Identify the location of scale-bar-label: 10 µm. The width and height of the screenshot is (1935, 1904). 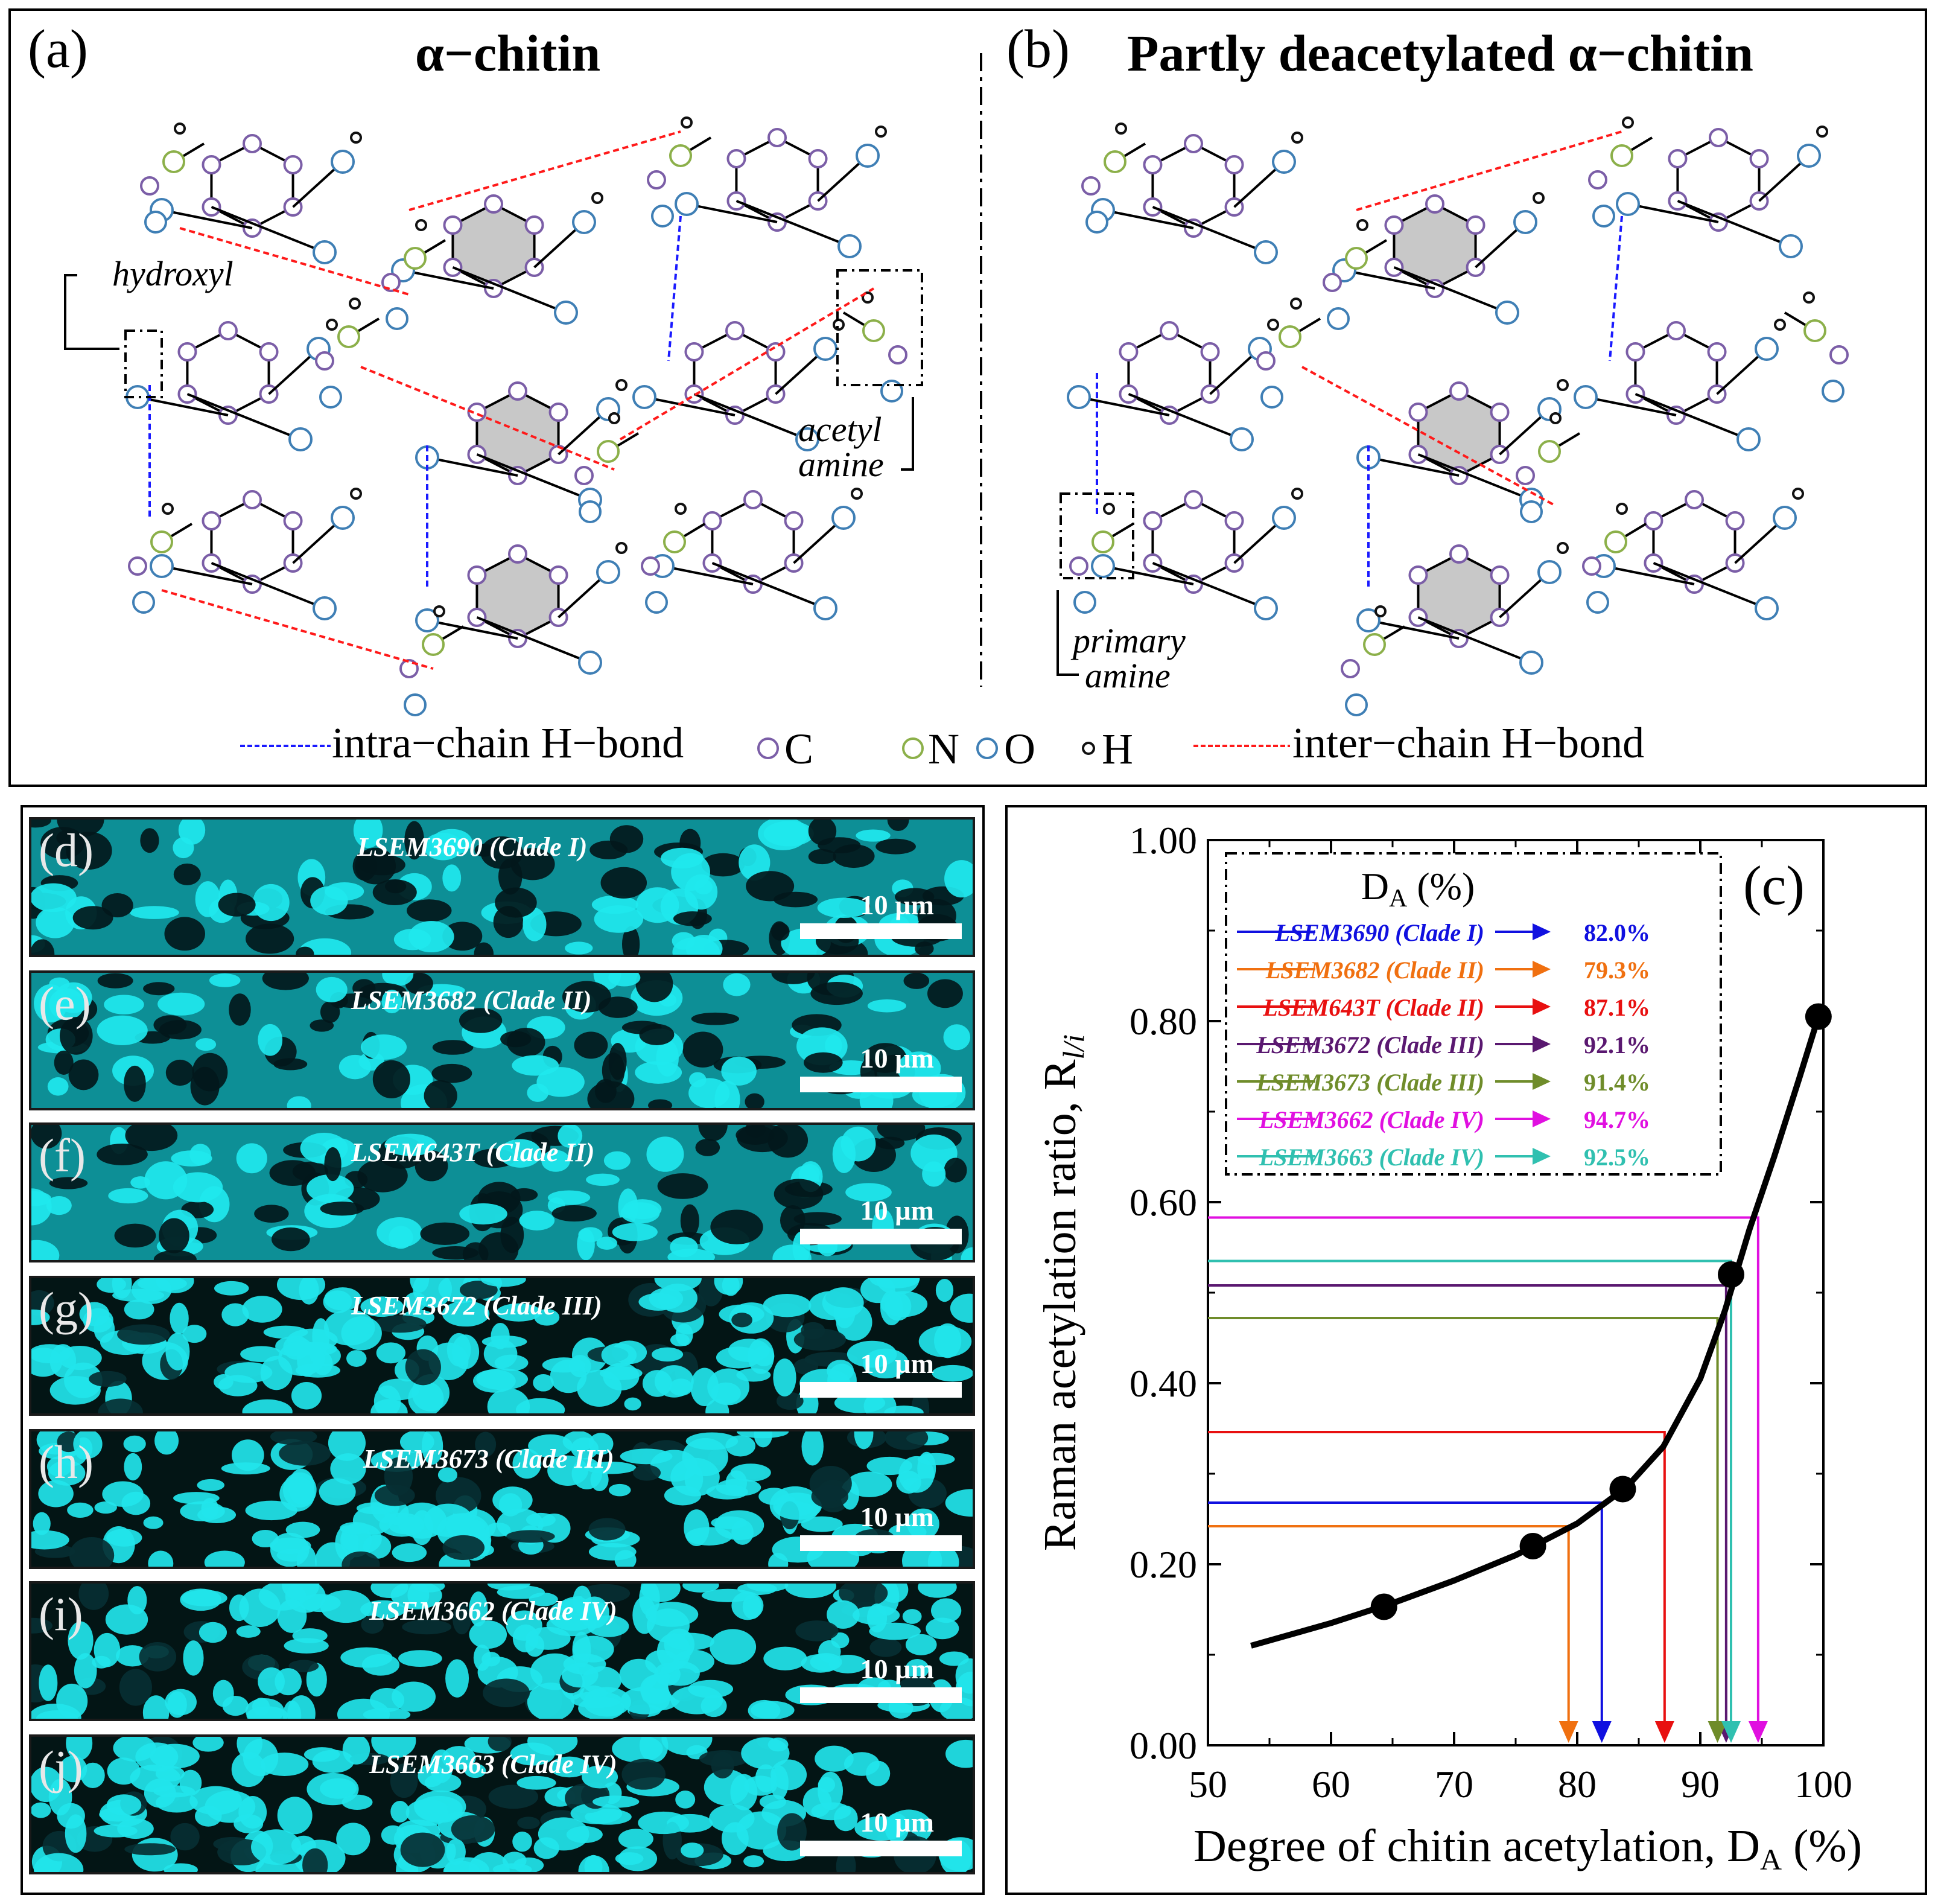
(897, 1058).